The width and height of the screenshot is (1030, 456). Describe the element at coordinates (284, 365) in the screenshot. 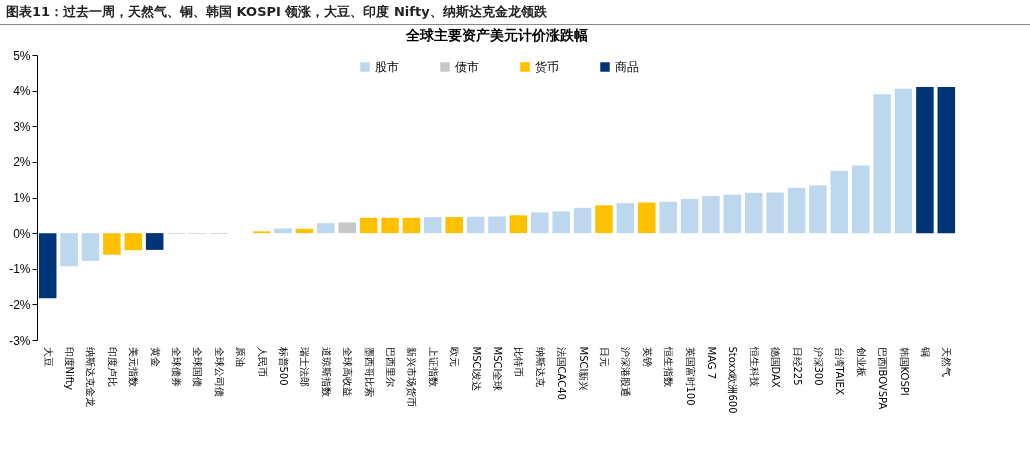

I see `x-tick-label: 标普500` at that location.